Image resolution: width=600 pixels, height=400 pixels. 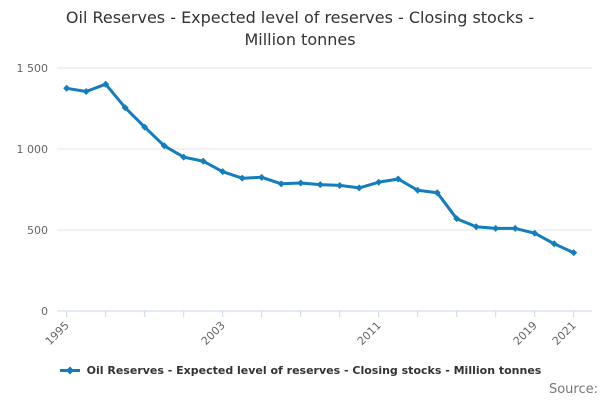 I want to click on x-axis-label: 2011, so click(x=369, y=333).